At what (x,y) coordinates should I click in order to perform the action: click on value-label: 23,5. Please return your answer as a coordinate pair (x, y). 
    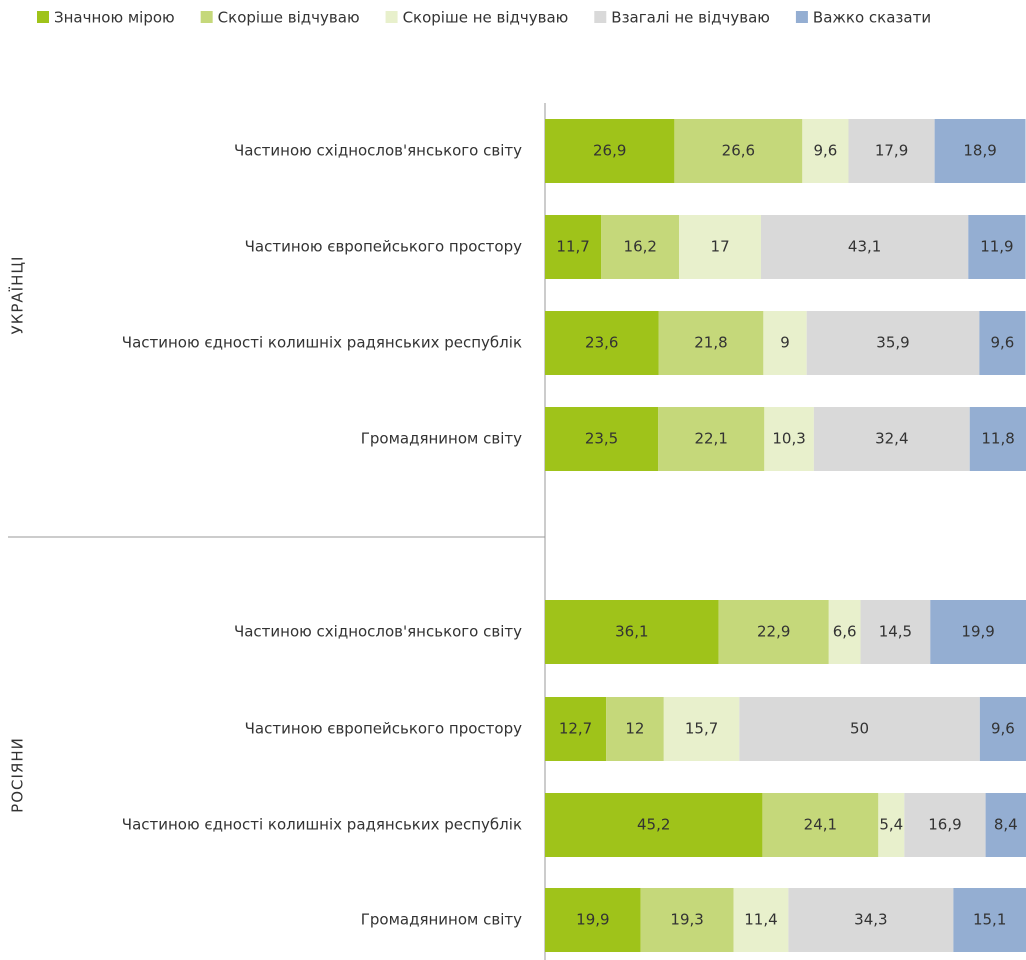
    Looking at the image, I should click on (601, 439).